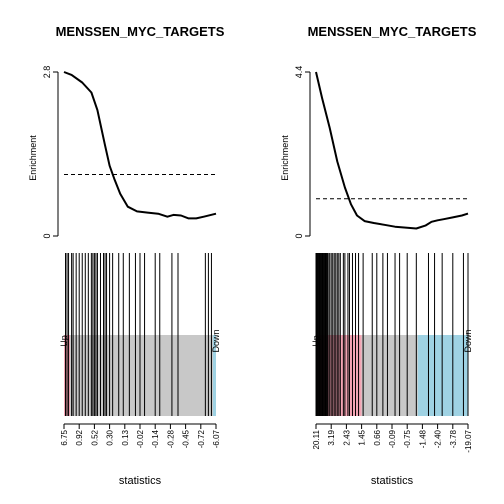  What do you see at coordinates (468, 440) in the screenshot?
I see `x-tick-label: -19.07` at bounding box center [468, 440].